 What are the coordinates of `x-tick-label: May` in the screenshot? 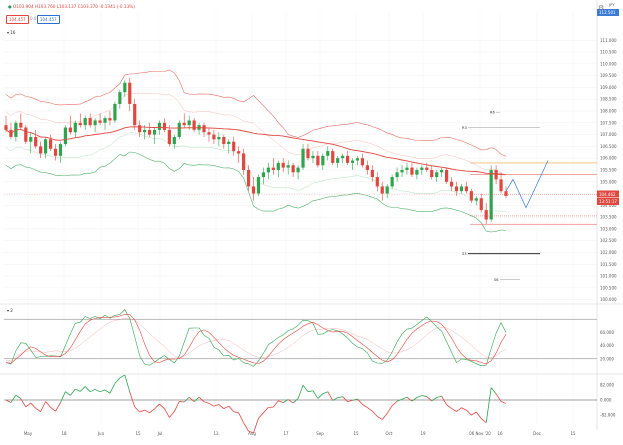 It's located at (28, 433).